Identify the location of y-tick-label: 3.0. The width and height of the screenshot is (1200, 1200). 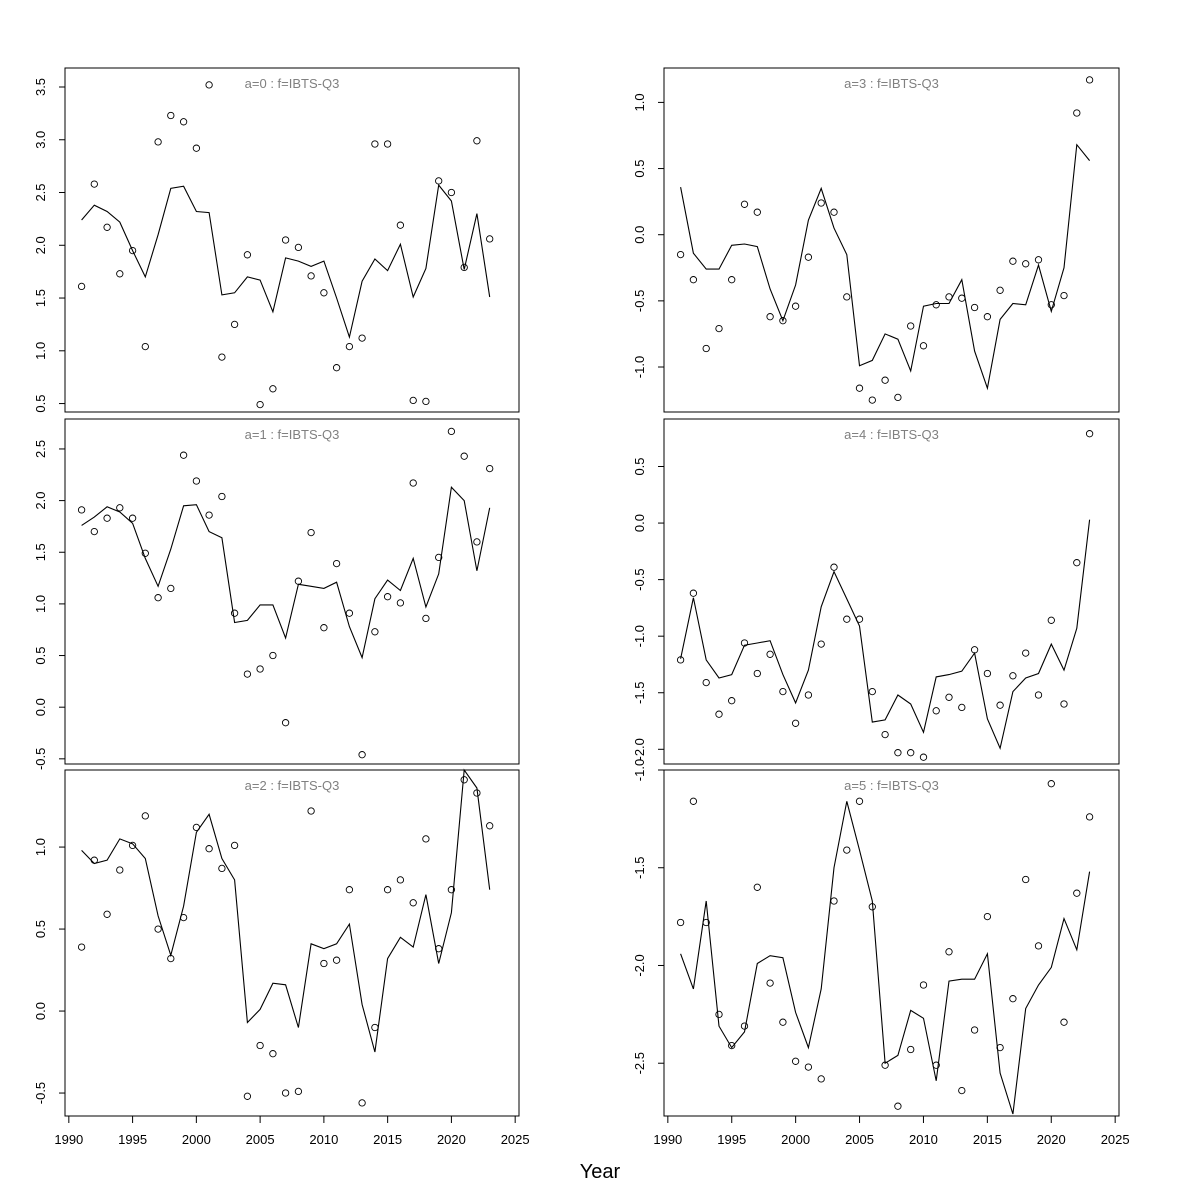
(40, 140).